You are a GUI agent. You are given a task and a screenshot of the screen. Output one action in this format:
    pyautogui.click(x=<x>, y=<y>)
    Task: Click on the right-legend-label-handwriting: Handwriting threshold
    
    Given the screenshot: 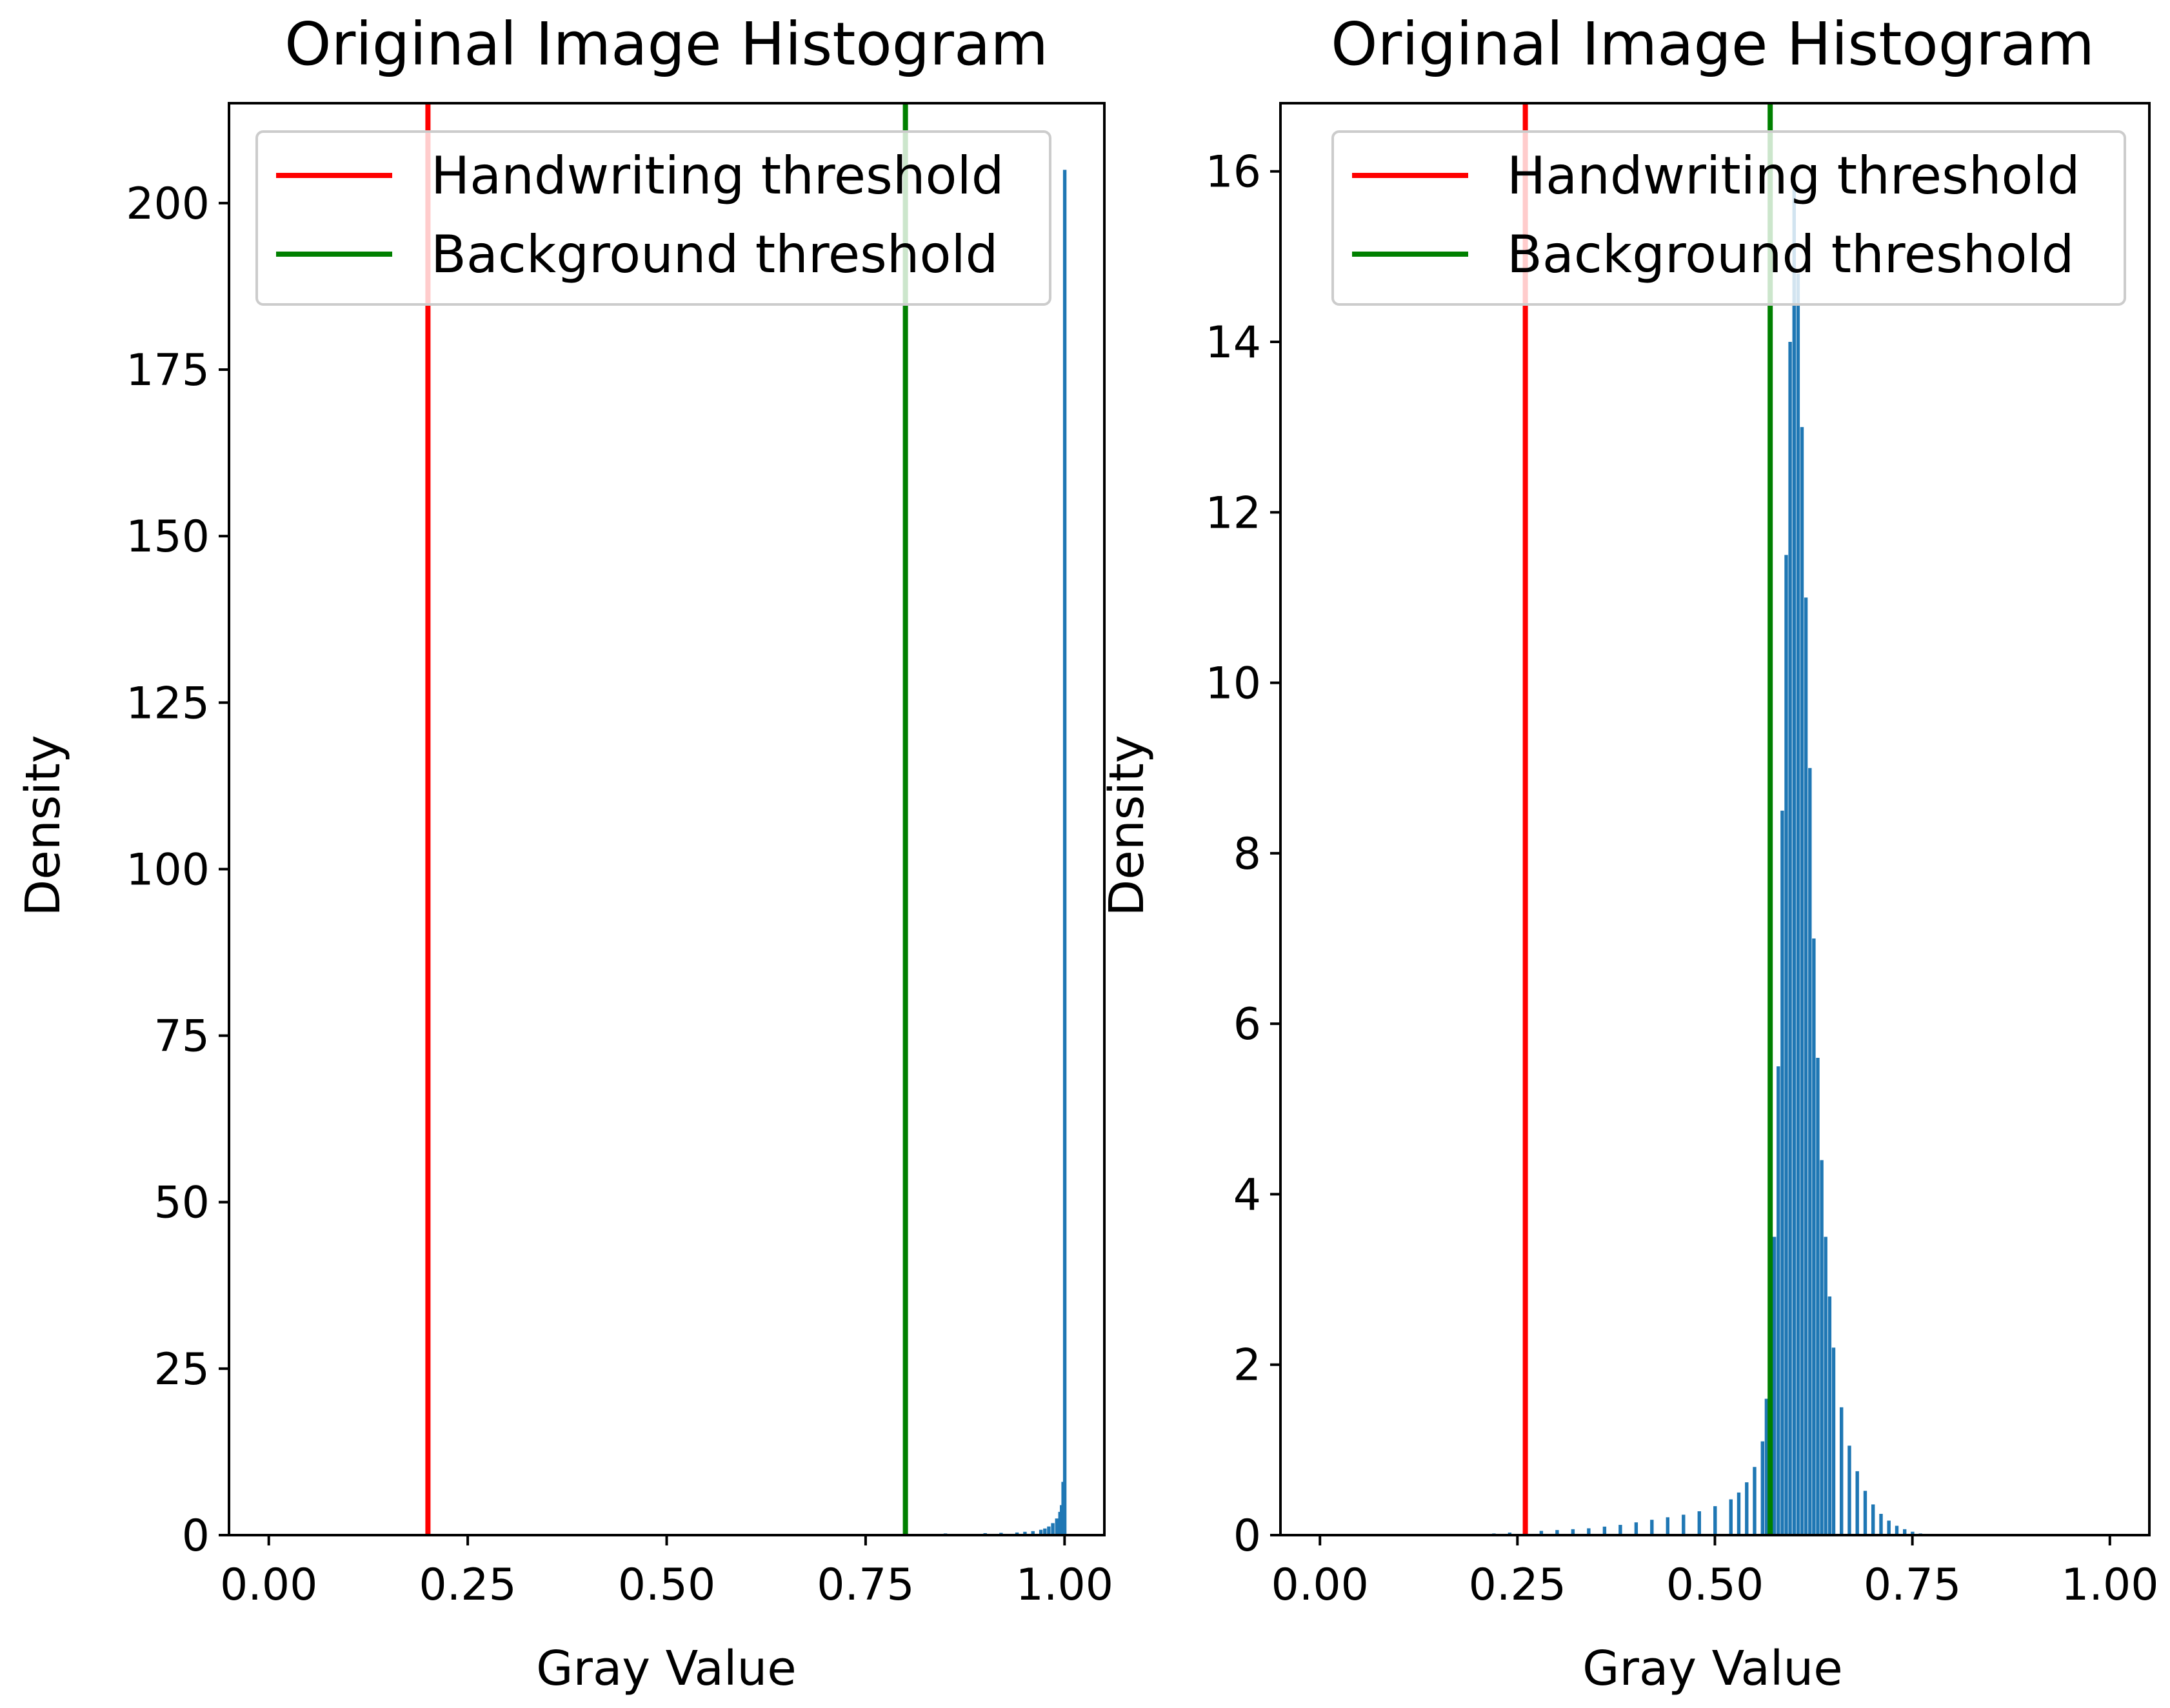 What is the action you would take?
    pyautogui.click(x=1793, y=176)
    